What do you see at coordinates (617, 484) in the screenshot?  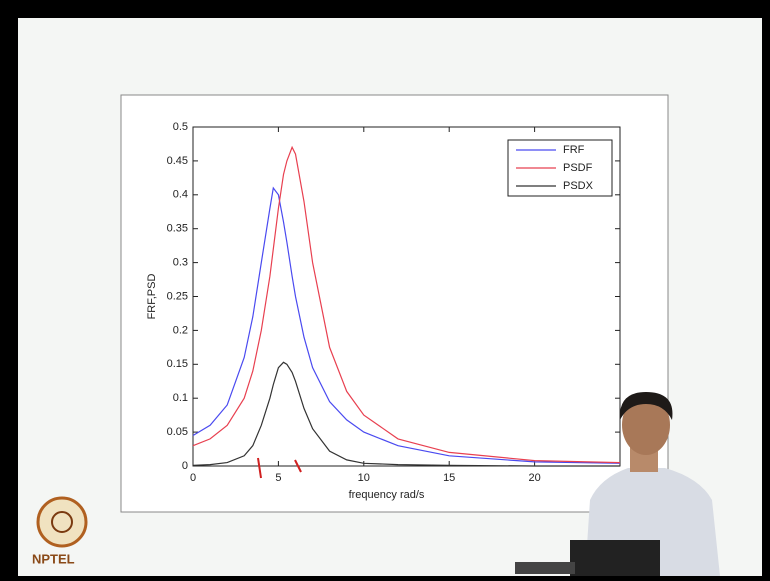 I see `presenter` at bounding box center [617, 484].